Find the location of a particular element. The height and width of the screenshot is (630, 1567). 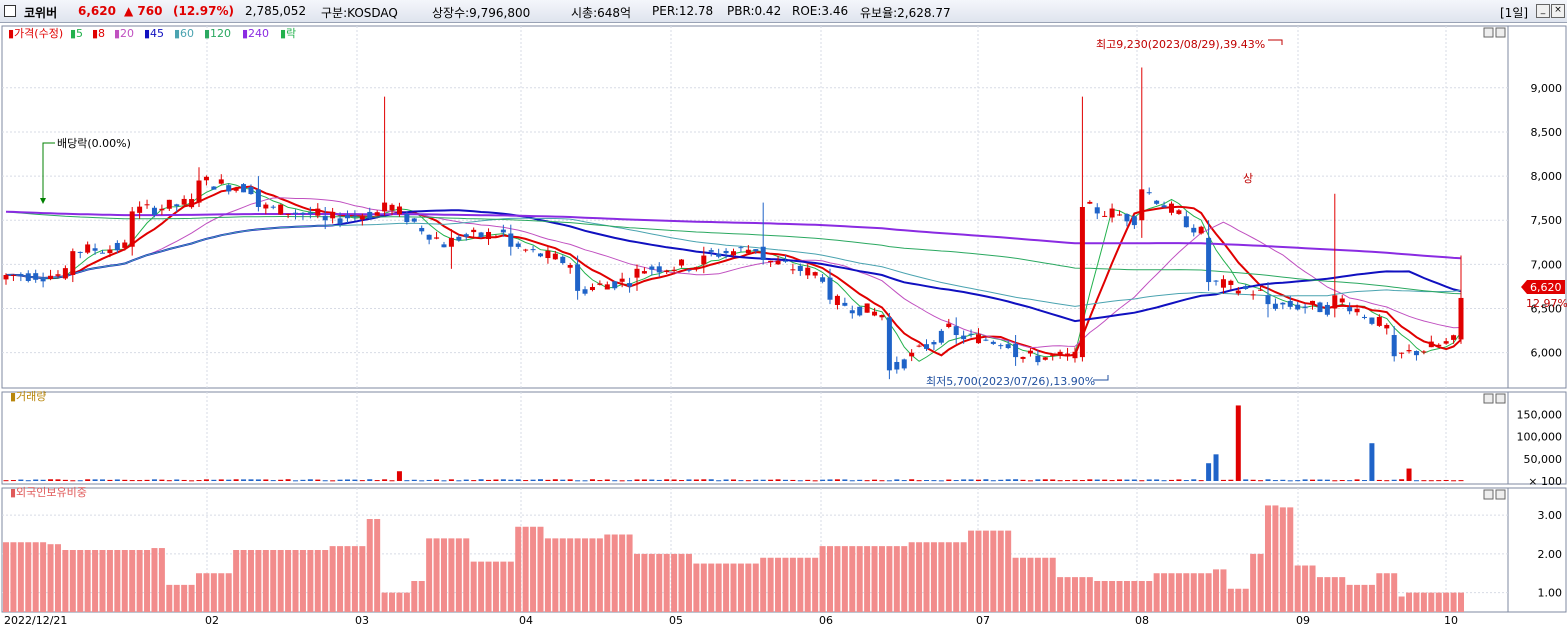

price-tick-label: 8,500 is located at coordinates (1547, 132).